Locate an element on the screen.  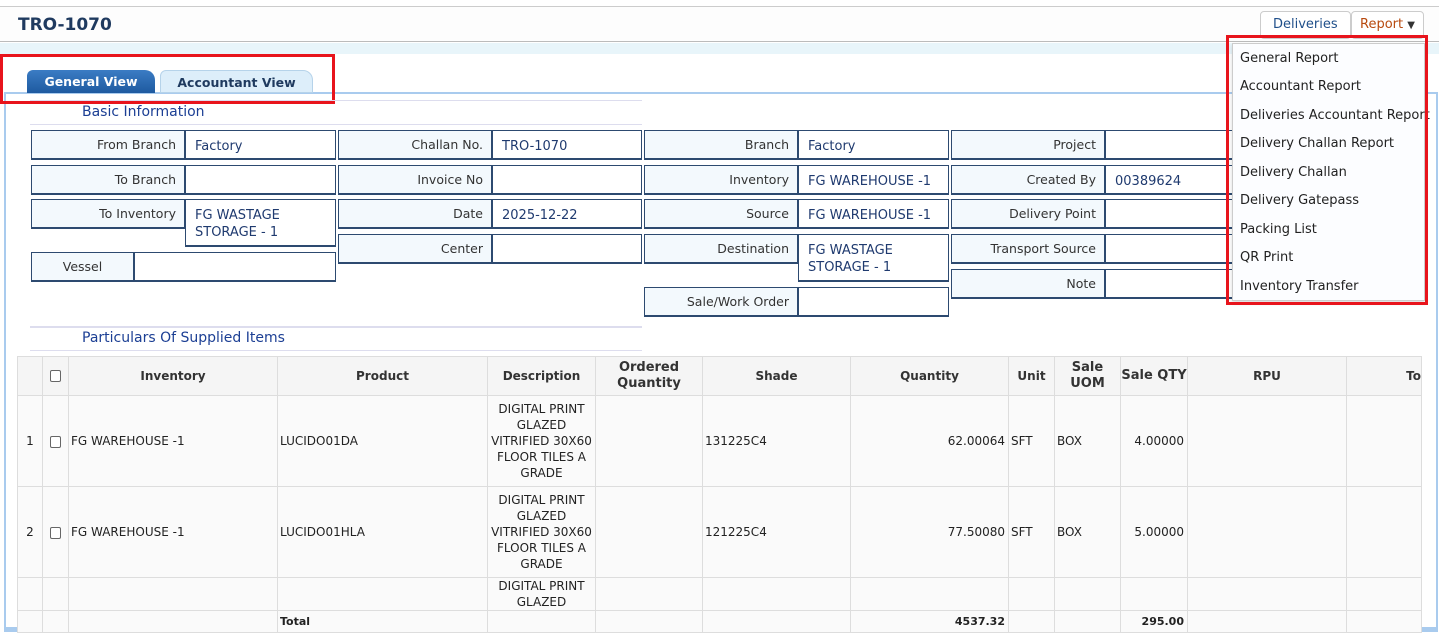
cell-sale-qty is located at coordinates (1154, 594).